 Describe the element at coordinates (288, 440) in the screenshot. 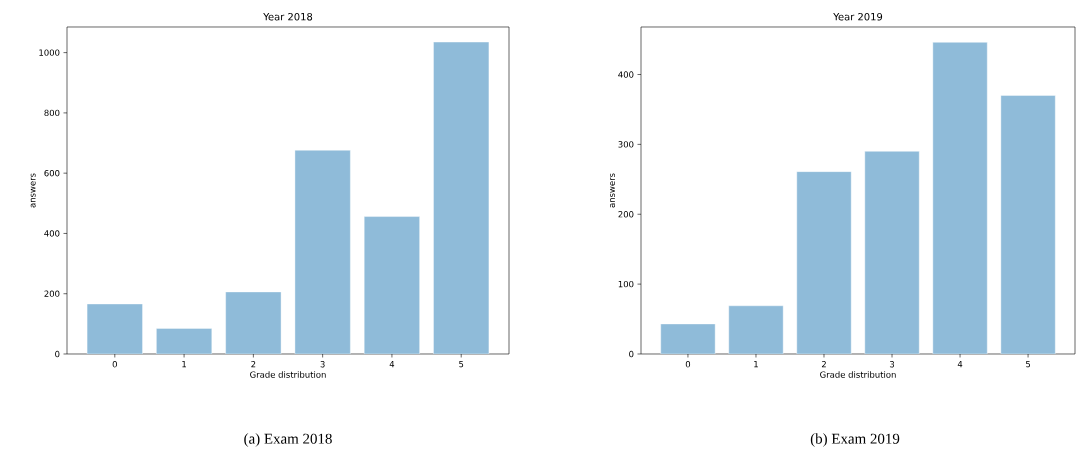

I see `text: (a) Exam 2018` at that location.